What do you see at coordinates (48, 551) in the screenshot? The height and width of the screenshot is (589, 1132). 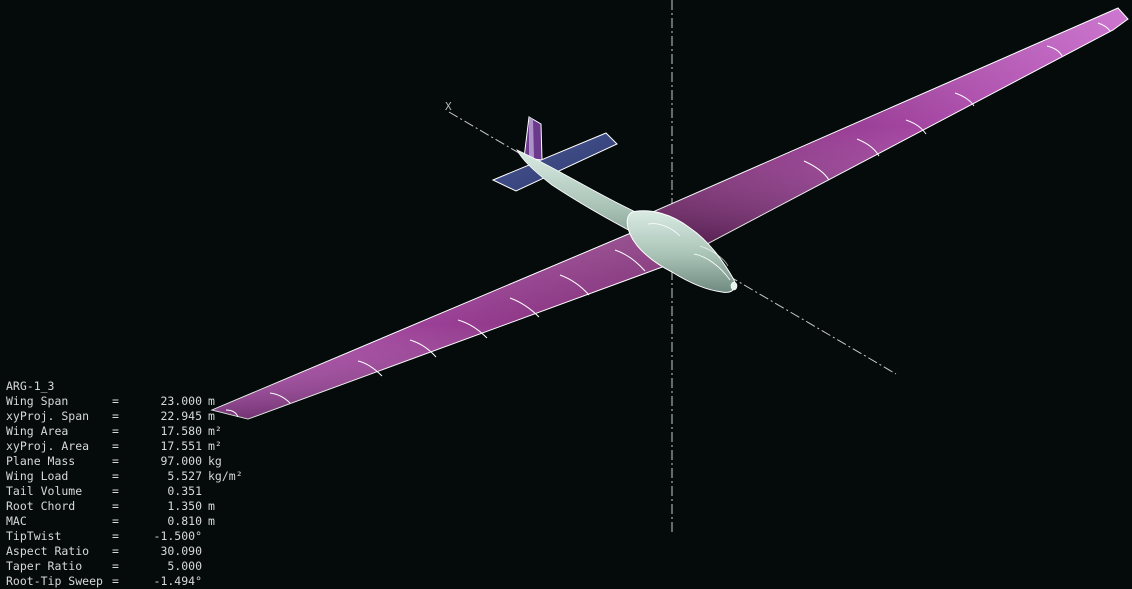 I see `property-label: Aspect Ratio` at bounding box center [48, 551].